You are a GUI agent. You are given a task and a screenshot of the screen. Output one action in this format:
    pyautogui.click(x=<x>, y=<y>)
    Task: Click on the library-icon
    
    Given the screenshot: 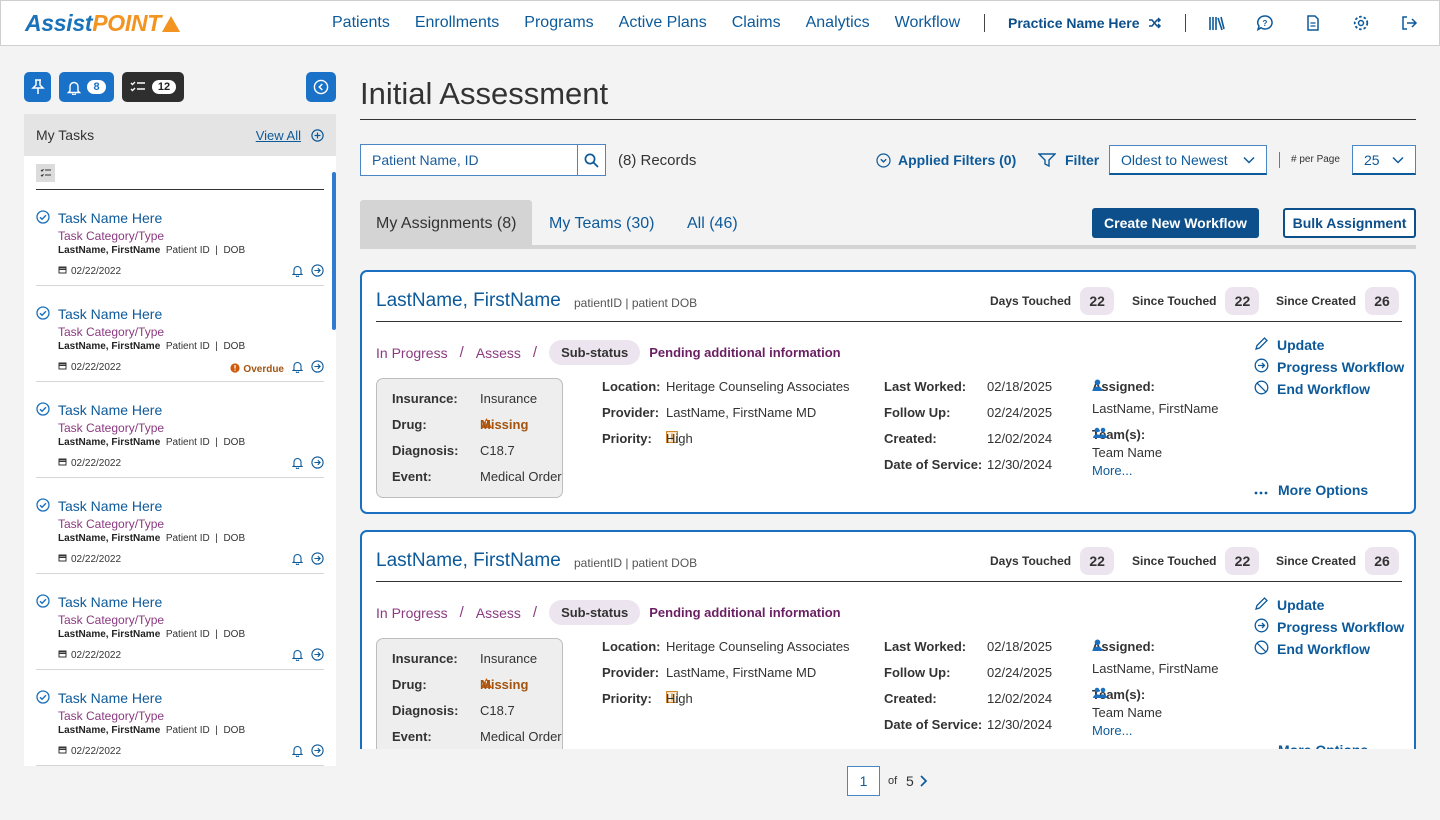 What is the action you would take?
    pyautogui.click(x=1217, y=23)
    